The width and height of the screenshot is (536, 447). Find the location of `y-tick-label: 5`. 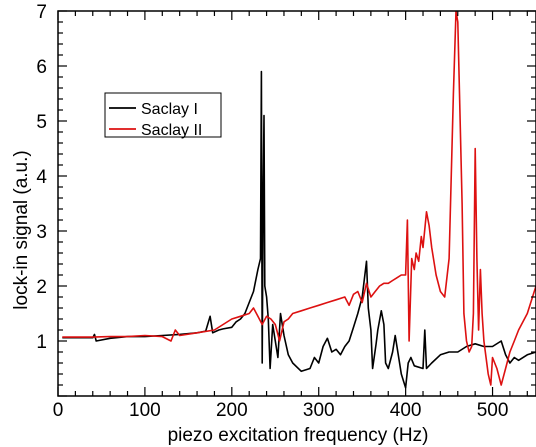

y-tick-label: 5 is located at coordinates (41, 122).